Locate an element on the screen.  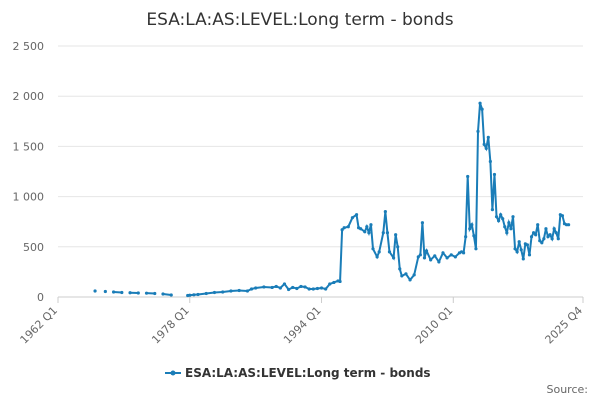
x-tick-label: 1978 Q1 is located at coordinates (170, 325).